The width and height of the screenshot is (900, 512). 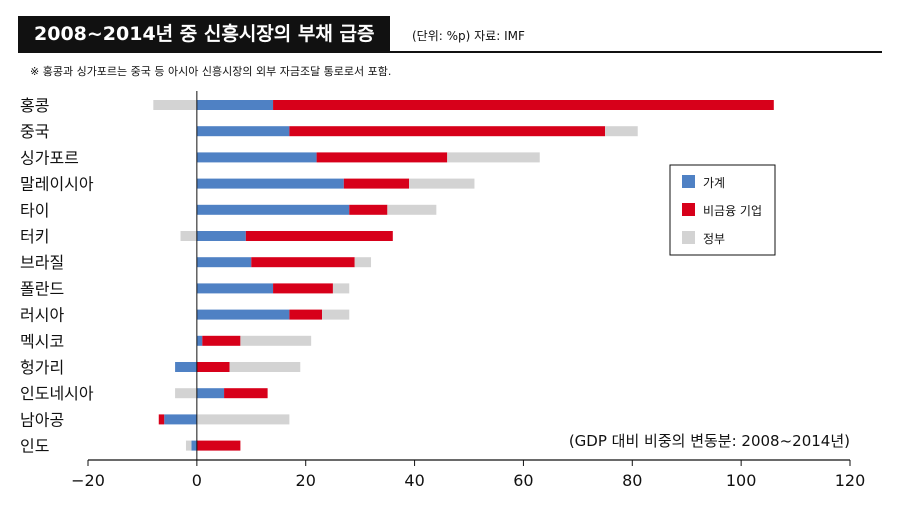 I want to click on chart-title: 2008~2014년 중 신흥시장의 부채 급증, so click(x=204, y=34).